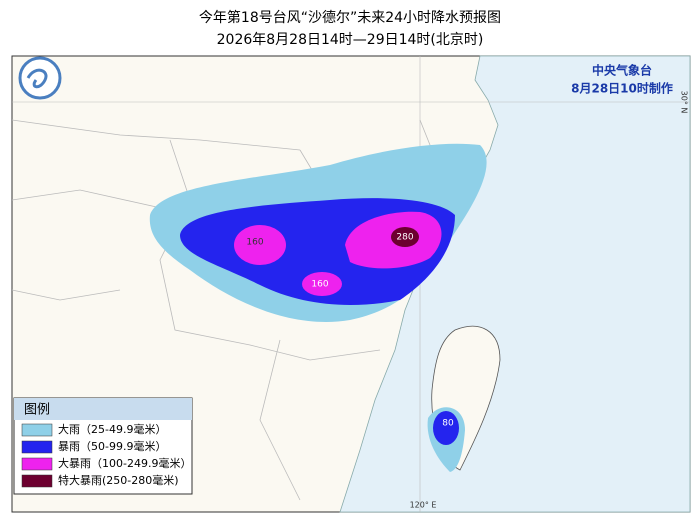 This screenshot has height=529, width=700. Describe the element at coordinates (112, 429) in the screenshot. I see `legend-item: 大雨（25-49.9毫米）` at that location.